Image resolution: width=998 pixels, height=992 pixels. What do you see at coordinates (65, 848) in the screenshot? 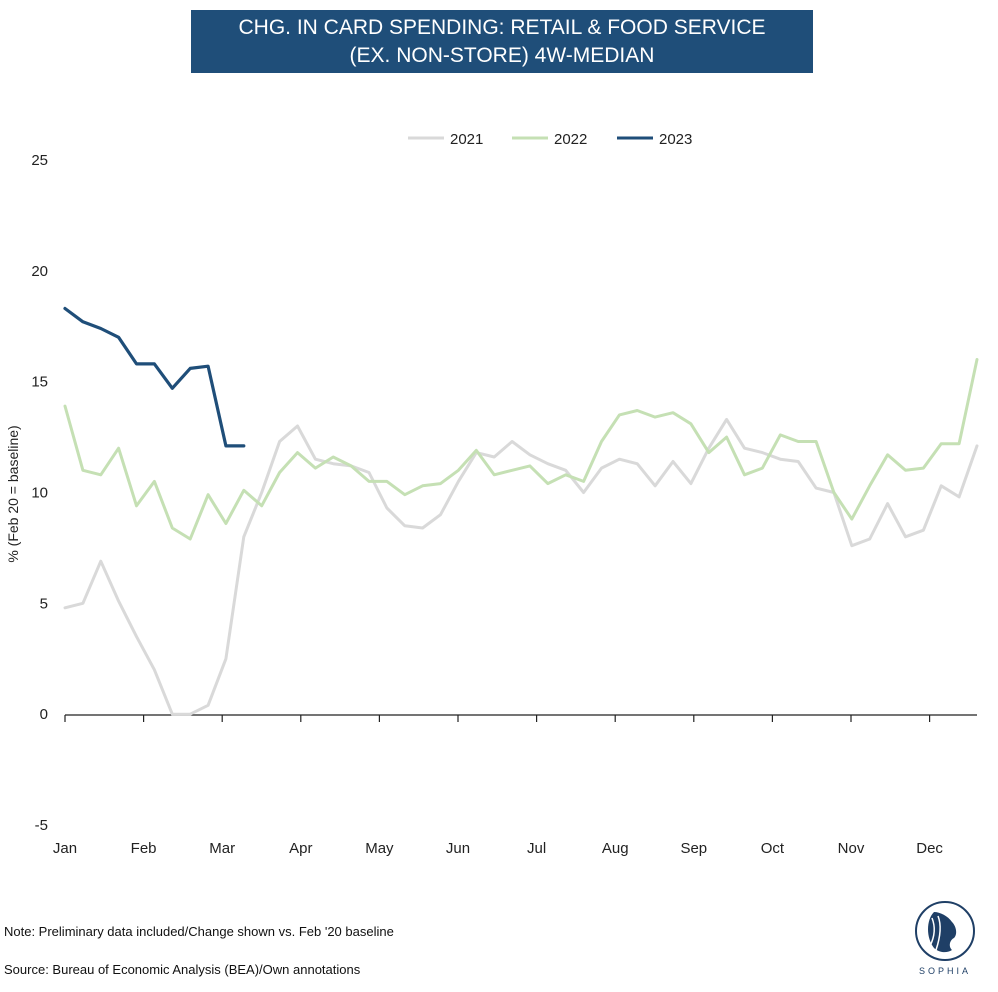
I see `x-tick-label: Jan` at bounding box center [65, 848].